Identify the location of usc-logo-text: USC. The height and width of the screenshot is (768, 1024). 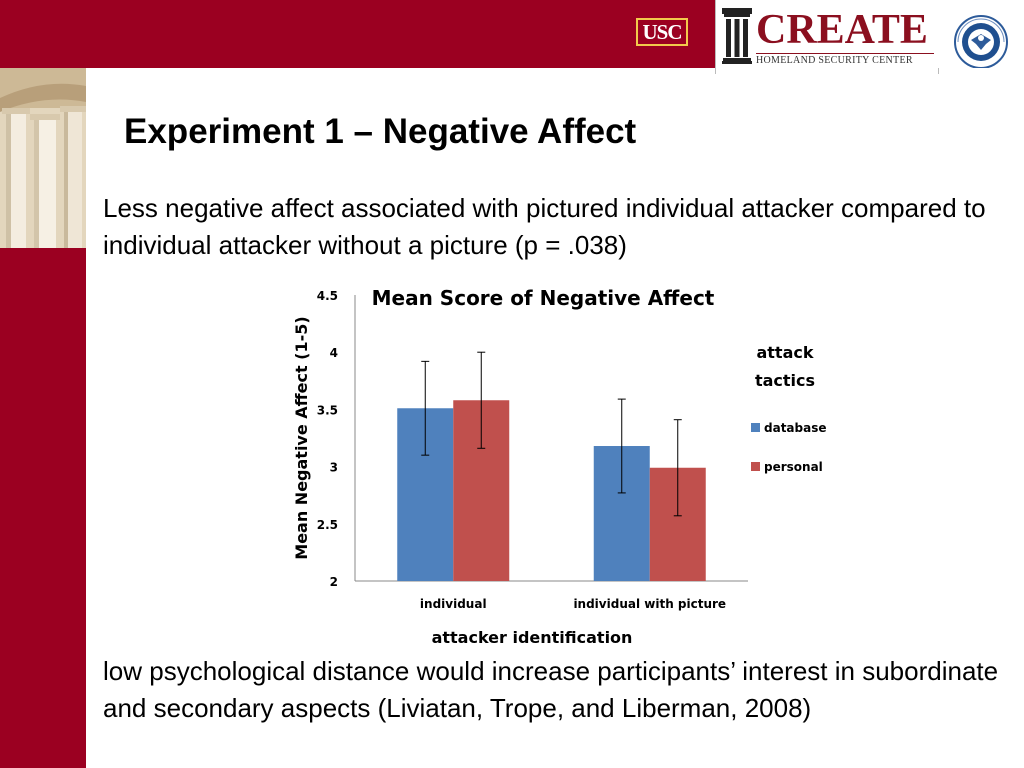
(662, 32).